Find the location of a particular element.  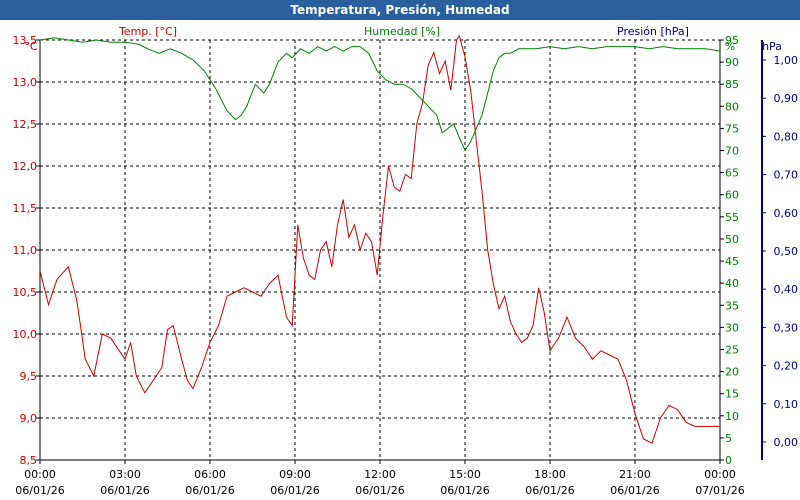

humidity-tick-label: 20 is located at coordinates (732, 372).